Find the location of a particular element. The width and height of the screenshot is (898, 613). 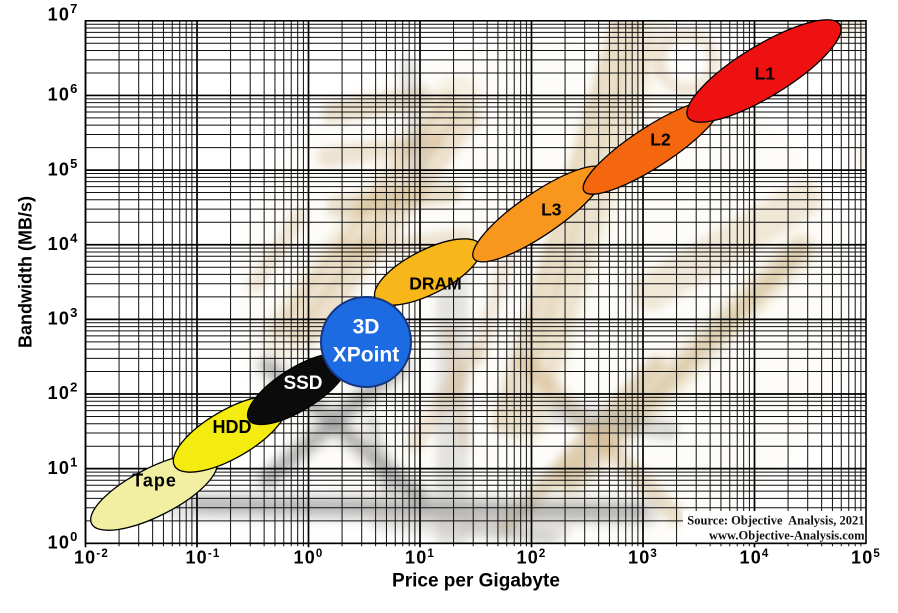

svg-text: HDD is located at coordinates (232, 427).